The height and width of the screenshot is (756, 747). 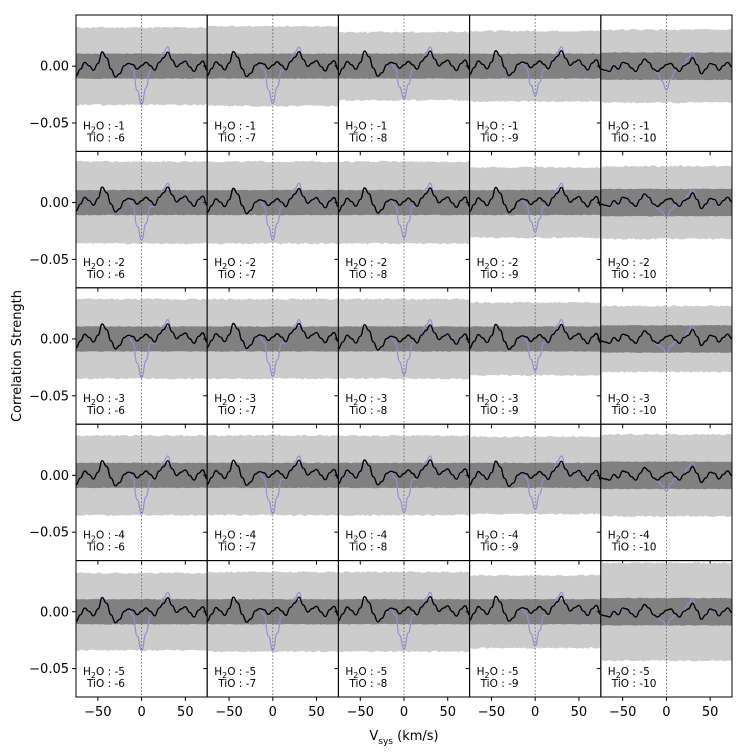 What do you see at coordinates (504, 126) in the screenshot?
I see `label-h2o-value: O : -1` at bounding box center [504, 126].